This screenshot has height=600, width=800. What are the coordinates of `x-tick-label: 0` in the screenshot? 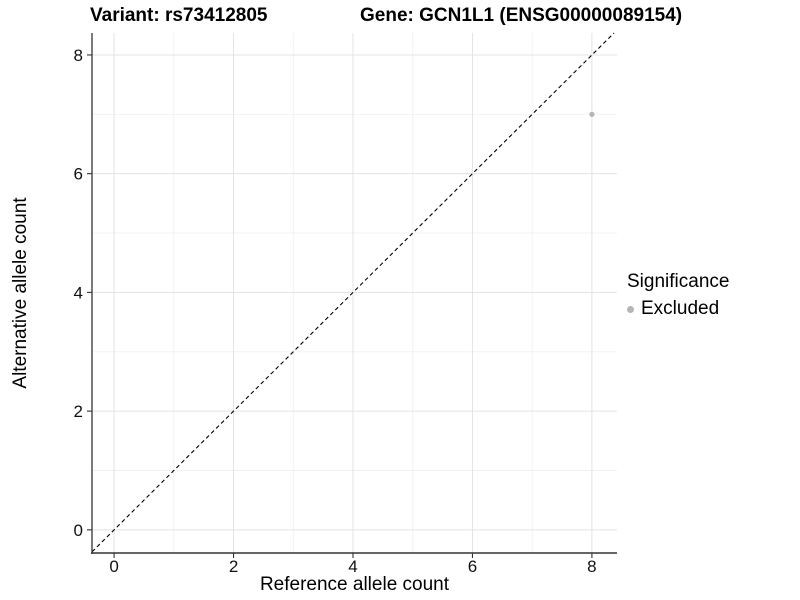 It's located at (113, 566).